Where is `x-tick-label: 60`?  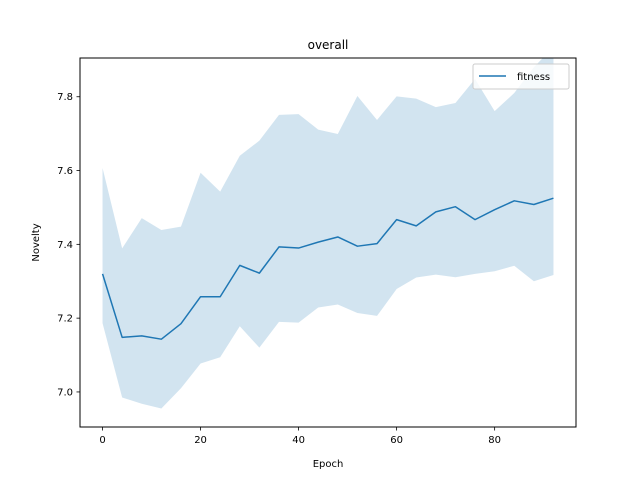 x-tick-label: 60 is located at coordinates (396, 440).